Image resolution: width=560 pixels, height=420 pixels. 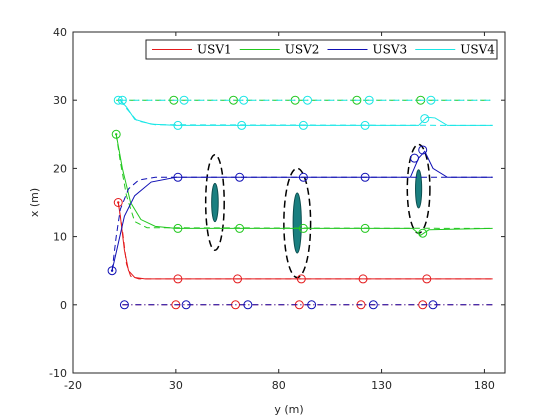 What do you see at coordinates (279, 385) in the screenshot?
I see `x-tick-label: 80` at bounding box center [279, 385].